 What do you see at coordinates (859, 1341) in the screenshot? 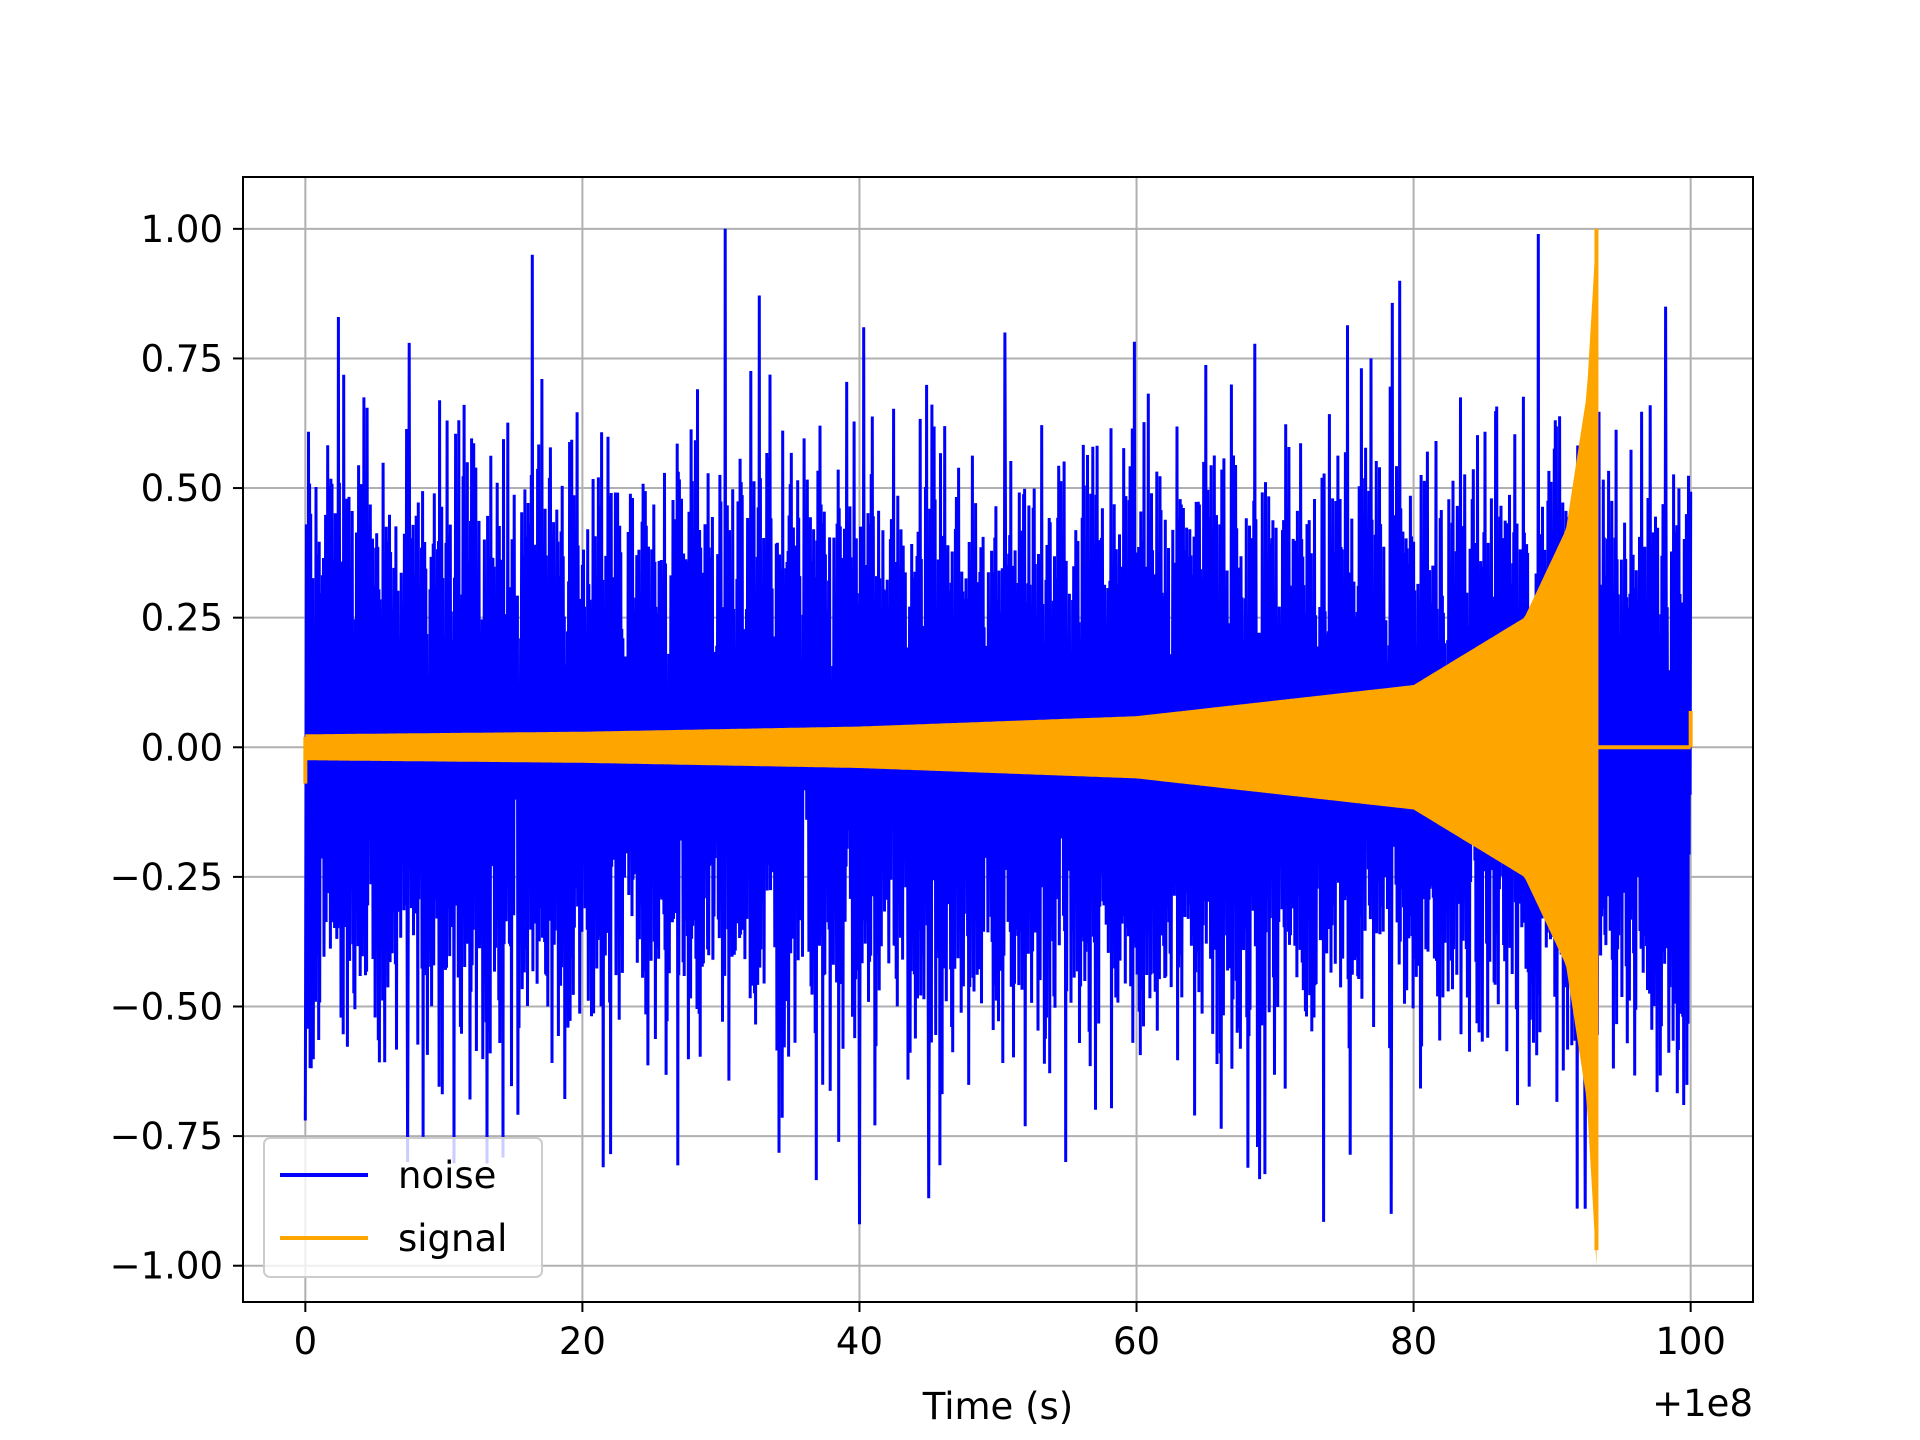
I see `x-tick-label: 40` at bounding box center [859, 1341].